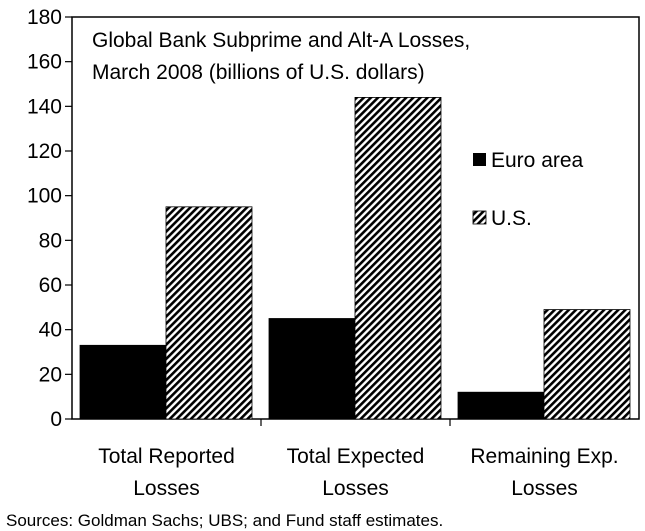 The width and height of the screenshot is (645, 531). Describe the element at coordinates (528, 189) in the screenshot. I see `legend: Euro area U.S.` at that location.